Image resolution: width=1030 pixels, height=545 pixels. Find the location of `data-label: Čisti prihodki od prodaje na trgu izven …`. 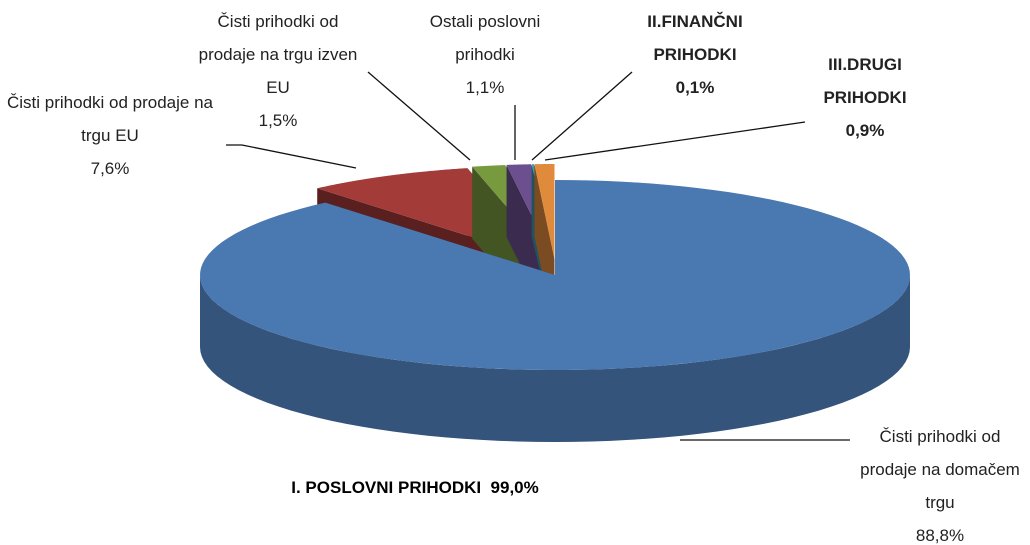

data-label: Čisti prihodki od prodaje na trgu izven … is located at coordinates (278, 71).